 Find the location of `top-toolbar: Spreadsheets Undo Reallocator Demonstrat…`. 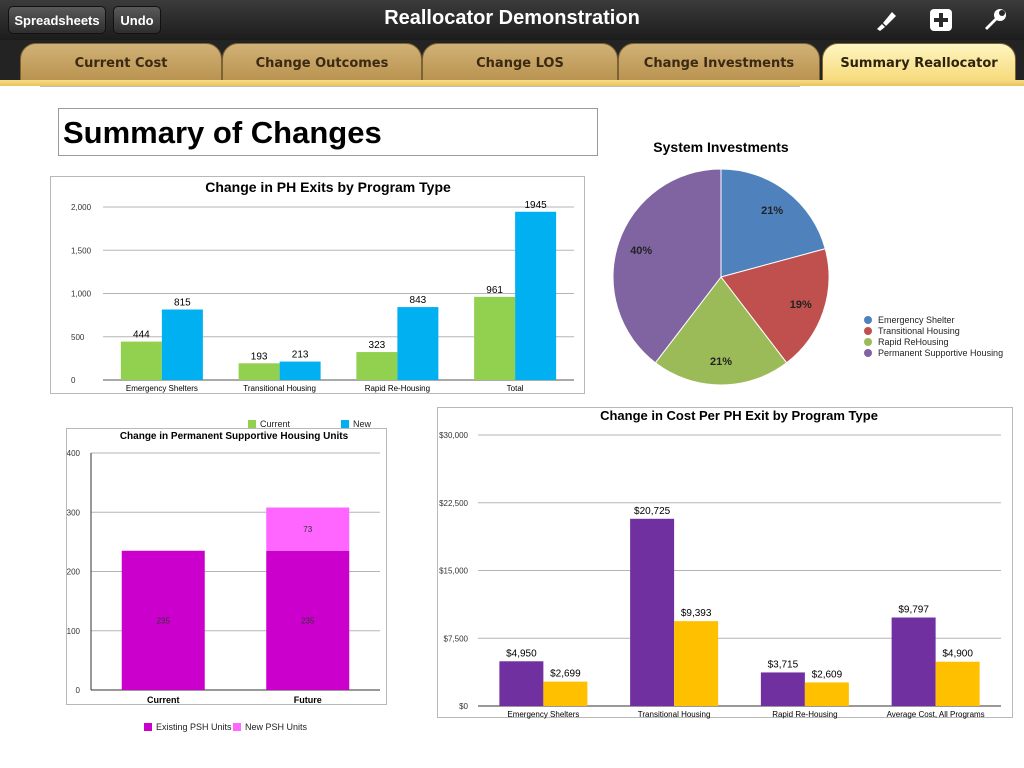

top-toolbar: Spreadsheets Undo Reallocator Demonstrat… is located at coordinates (512, 20).